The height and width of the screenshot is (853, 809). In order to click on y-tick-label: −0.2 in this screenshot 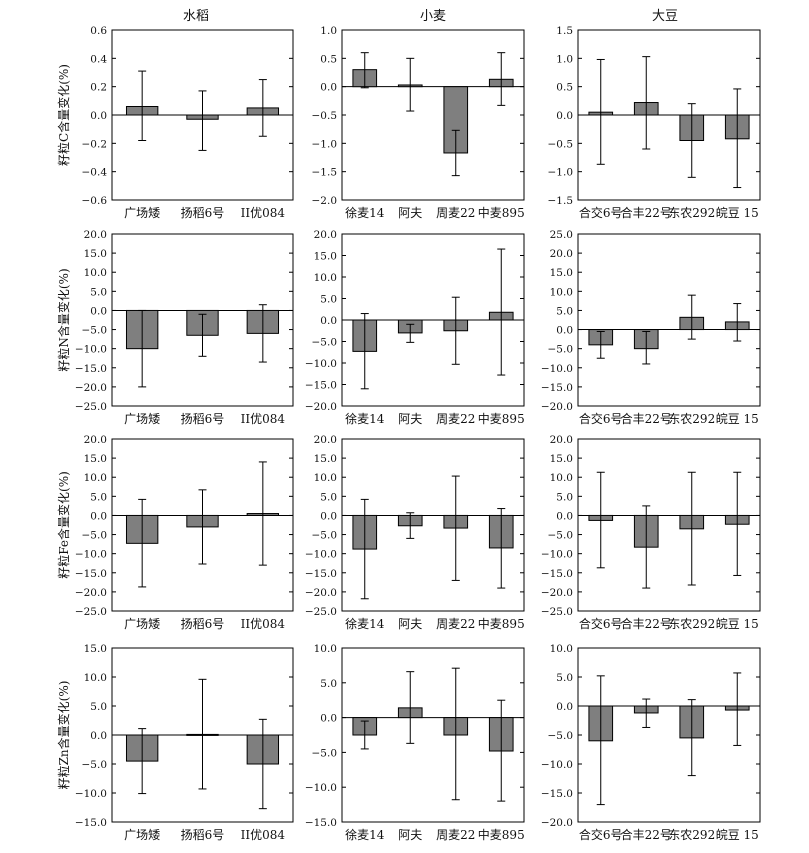, I will do `click(95, 144)`.